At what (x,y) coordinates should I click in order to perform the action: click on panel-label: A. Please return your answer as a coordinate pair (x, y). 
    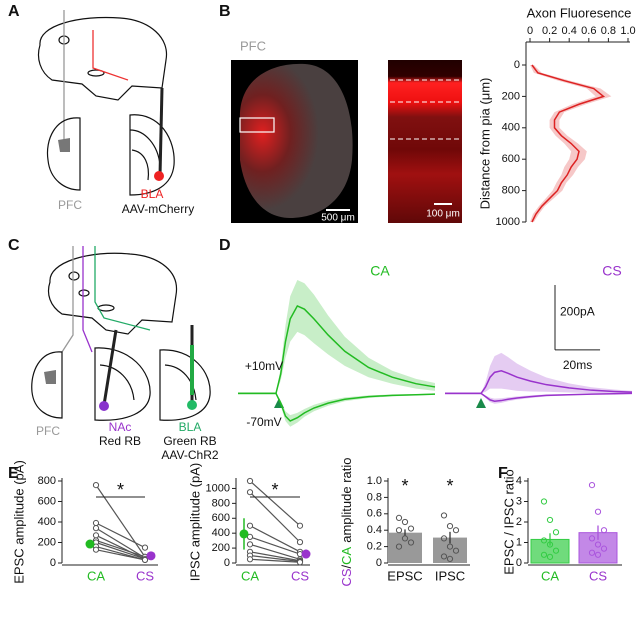
    Looking at the image, I should click on (14, 11).